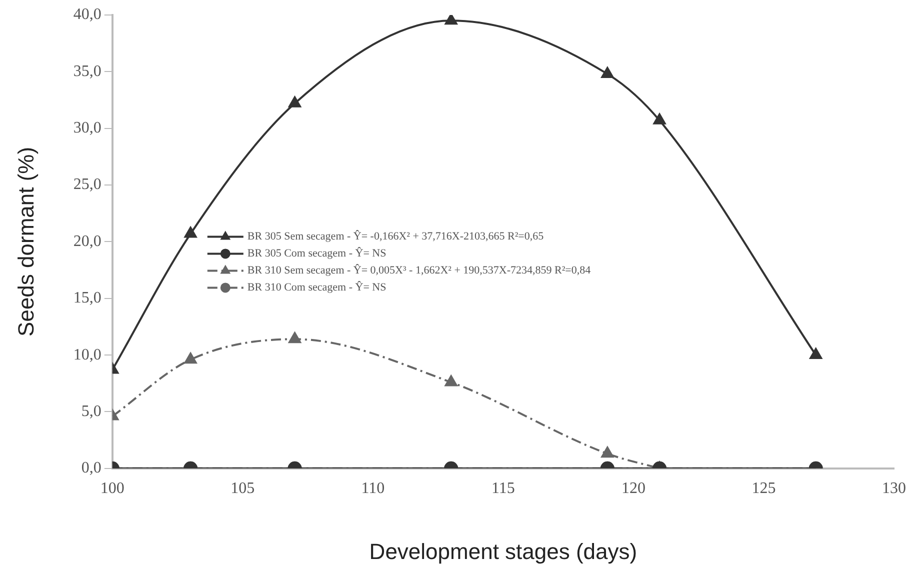  What do you see at coordinates (503, 489) in the screenshot?
I see `x-tick-label: 115` at bounding box center [503, 489].